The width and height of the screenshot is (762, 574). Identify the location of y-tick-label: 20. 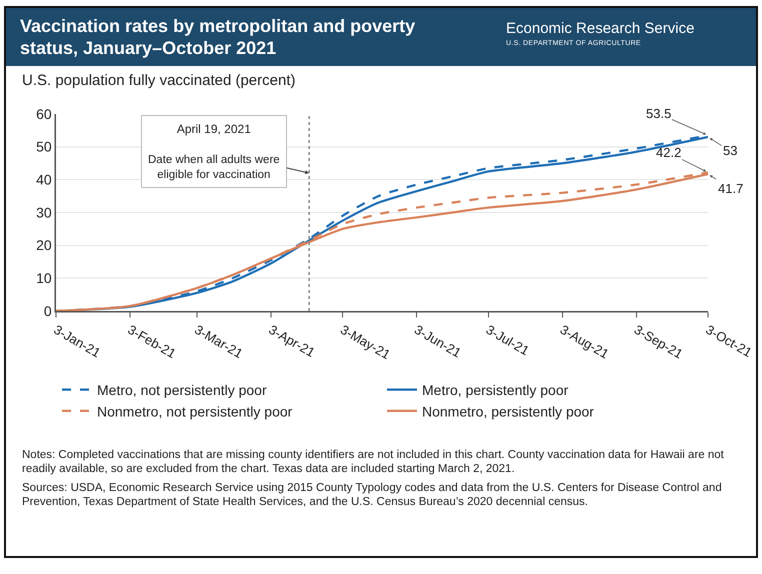
(44, 245).